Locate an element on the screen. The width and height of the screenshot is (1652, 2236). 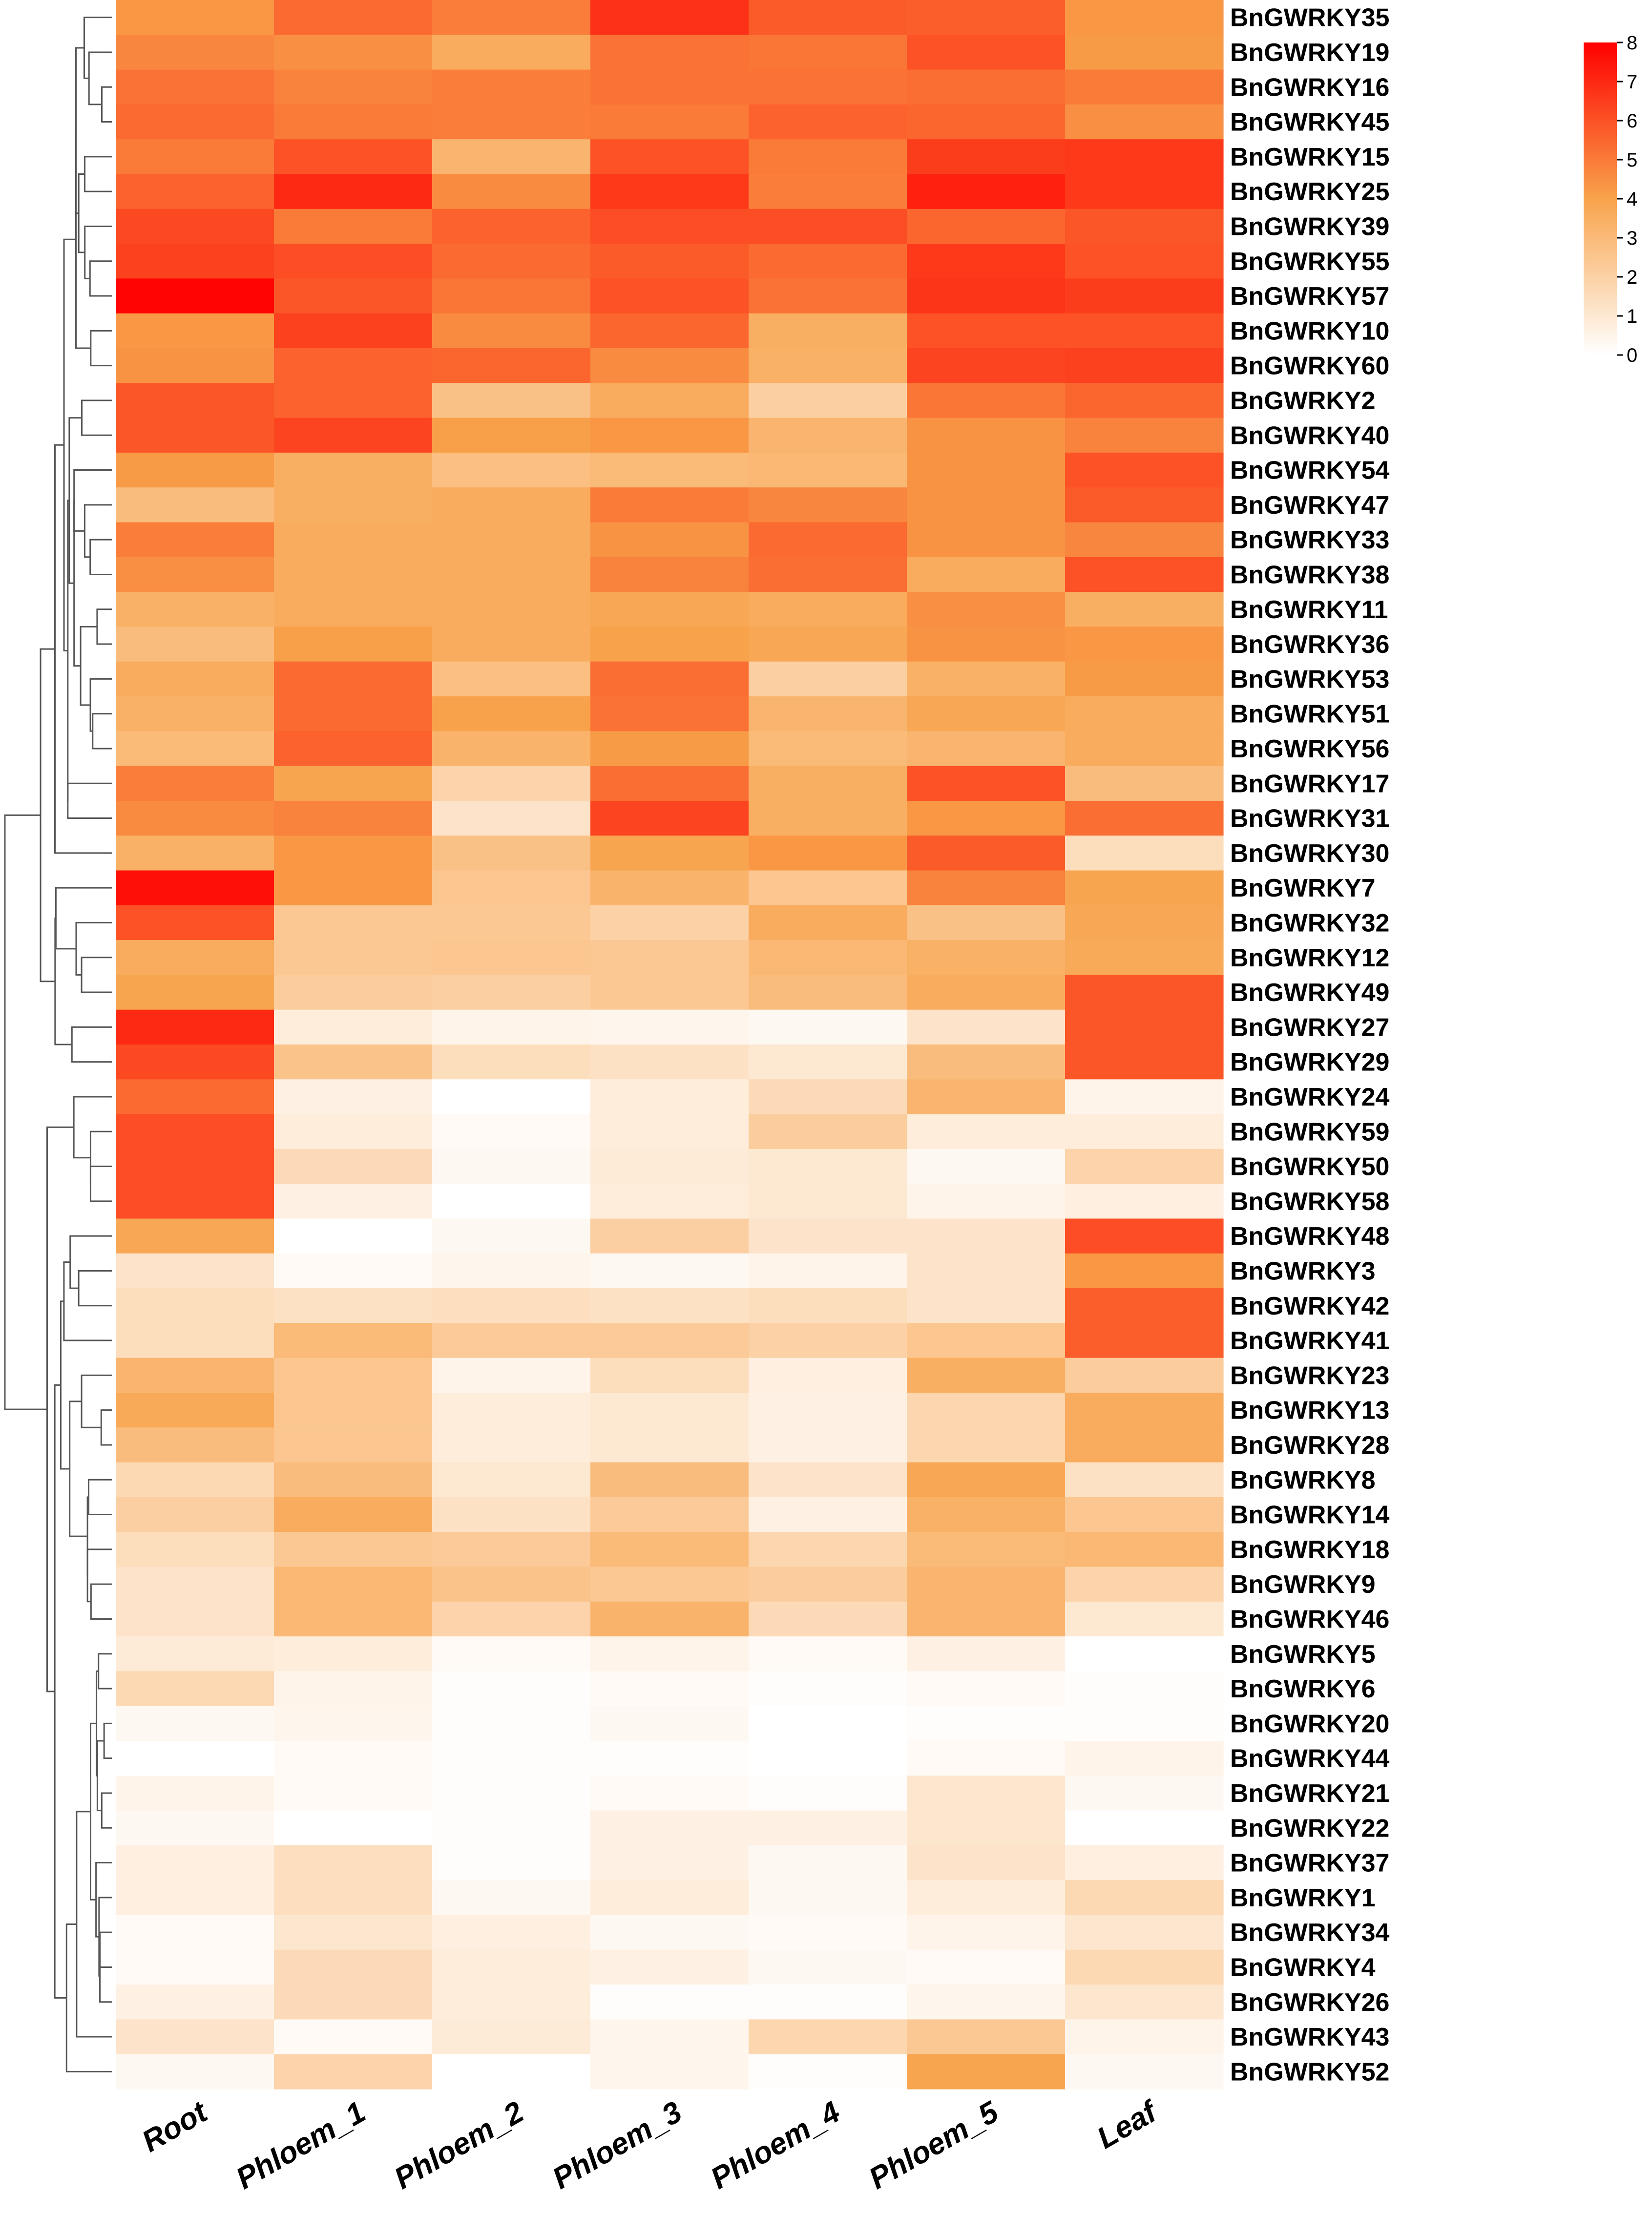
row-label: BnGWRKY44 is located at coordinates (1310, 1759).